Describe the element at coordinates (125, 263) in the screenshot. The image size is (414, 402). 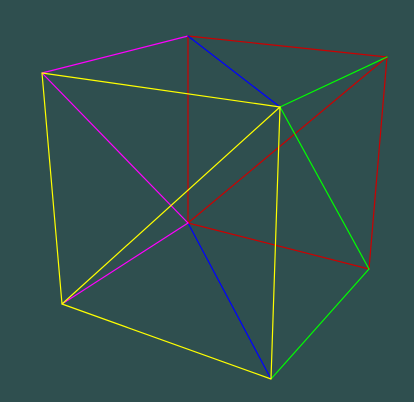
I see `edge-bottom-diagonal-magenta` at that location.